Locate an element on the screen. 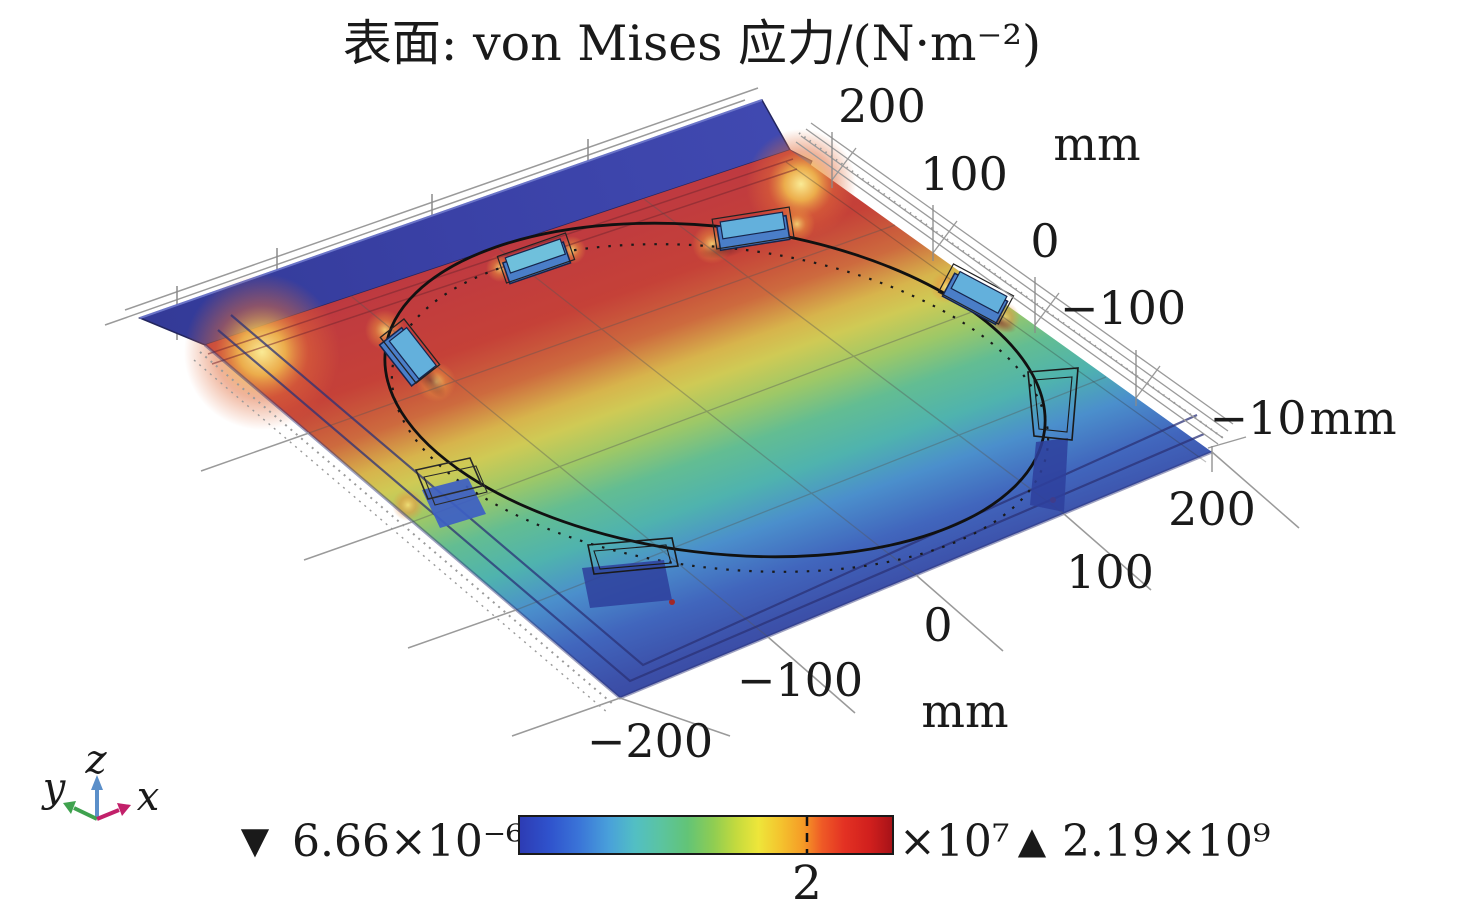 The height and width of the screenshot is (902, 1476). min-marker-icon: ▼ is located at coordinates (255, 840).